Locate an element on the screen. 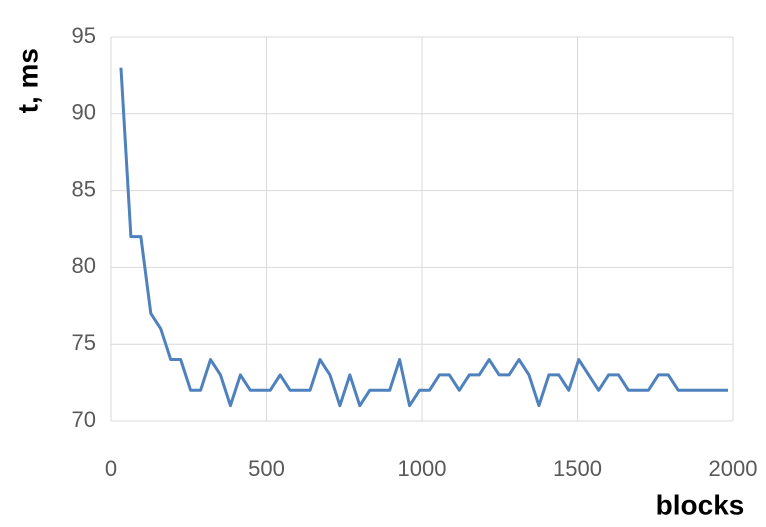  y-tick-label: 75 is located at coordinates (84, 342).